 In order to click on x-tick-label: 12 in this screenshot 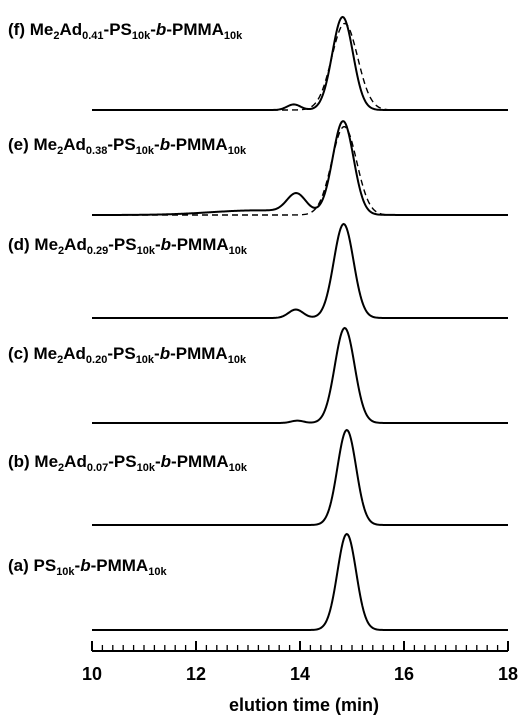, I will do `click(196, 674)`.